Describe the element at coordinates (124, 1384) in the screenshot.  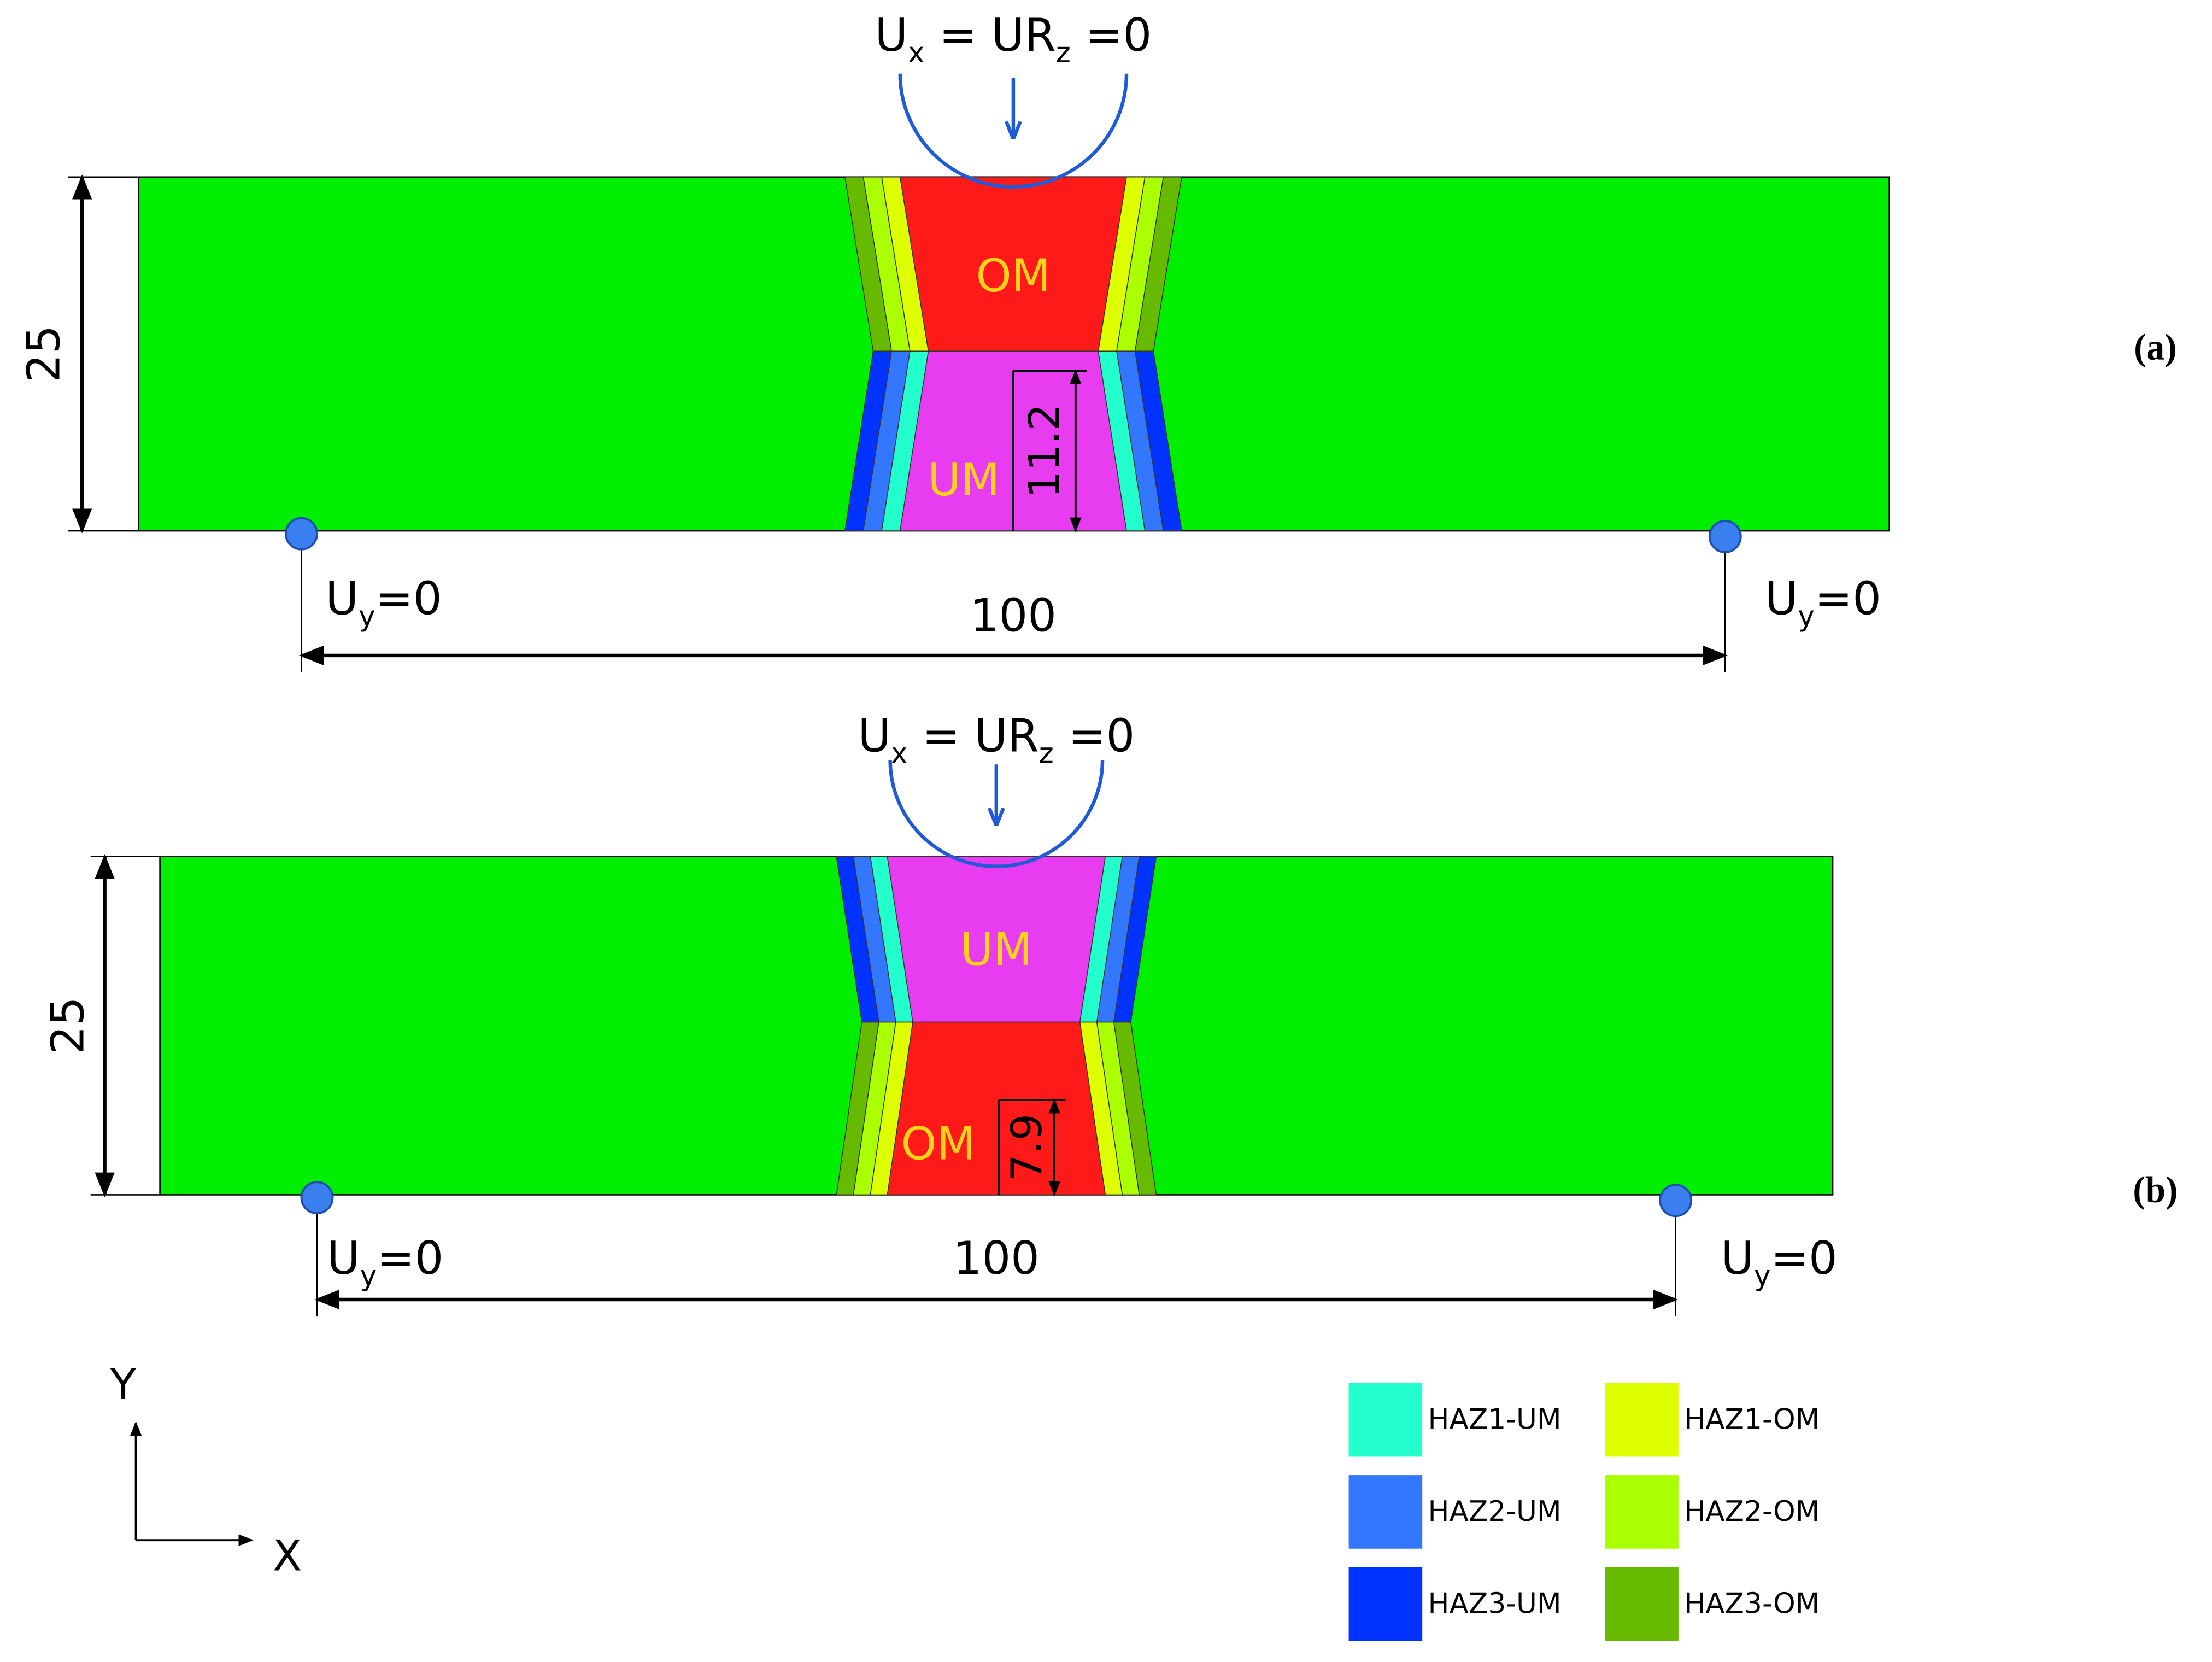
I see `axis-label: Y` at that location.